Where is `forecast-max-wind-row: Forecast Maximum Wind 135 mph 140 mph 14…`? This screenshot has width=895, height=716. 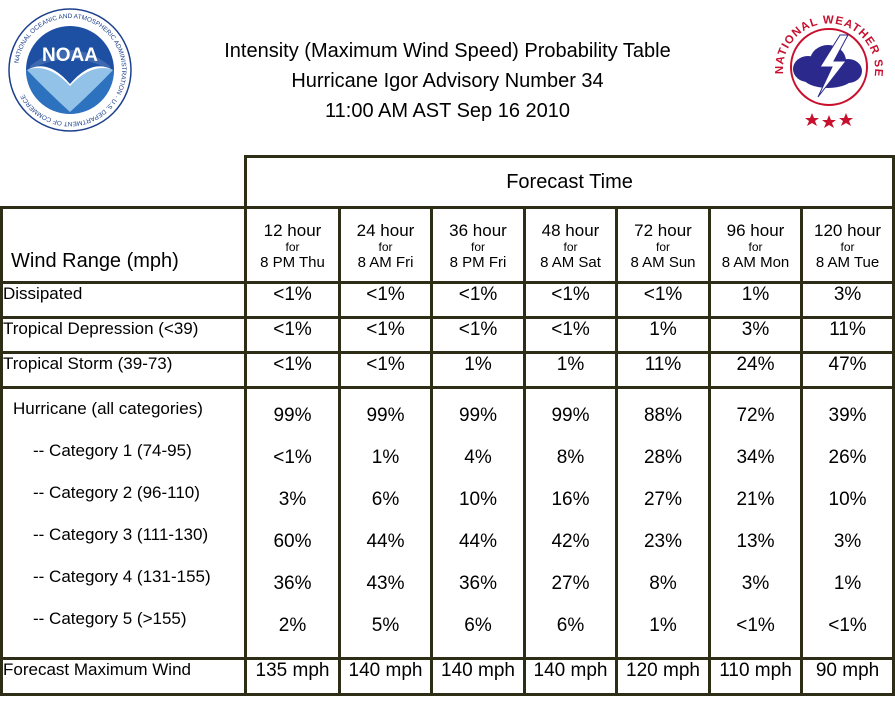
forecast-max-wind-row: Forecast Maximum Wind 135 mph 140 mph 14… is located at coordinates (447, 676).